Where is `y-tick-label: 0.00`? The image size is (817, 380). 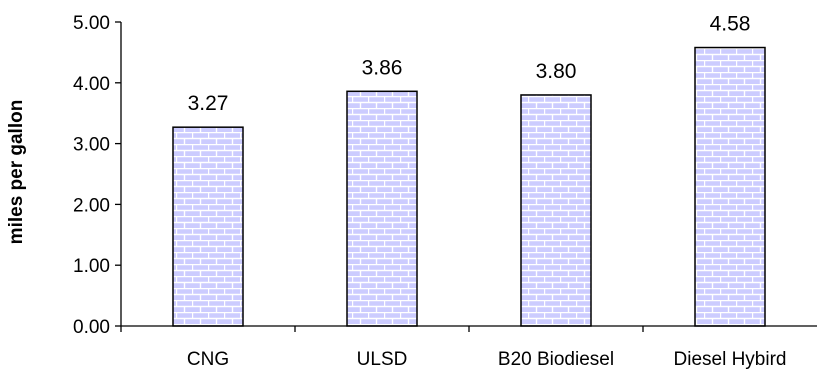
y-tick-label: 0.00 is located at coordinates (91, 327).